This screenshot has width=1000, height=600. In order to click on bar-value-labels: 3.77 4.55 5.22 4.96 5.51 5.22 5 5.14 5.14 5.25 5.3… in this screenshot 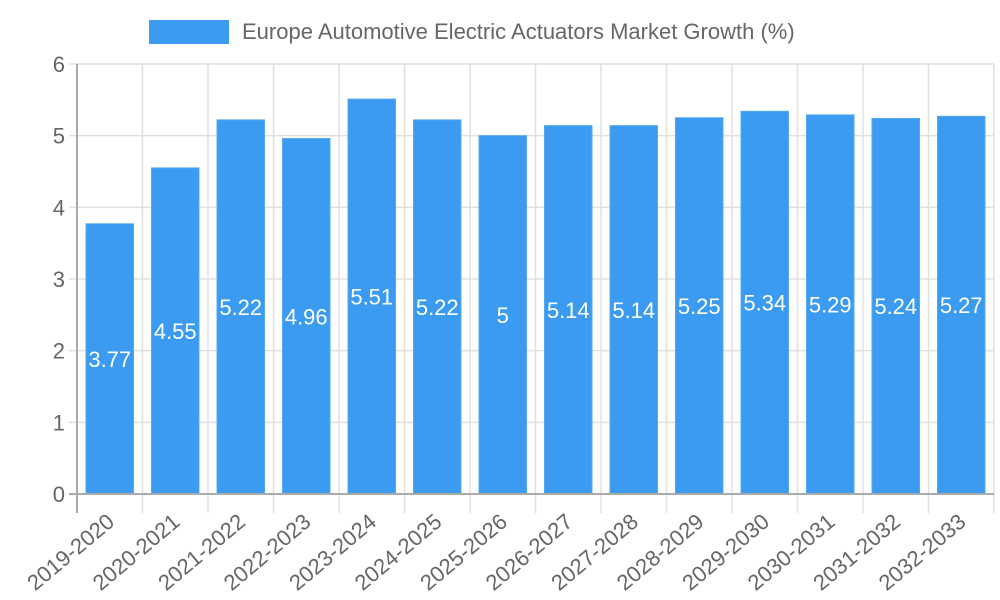, I will do `click(535, 328)`.